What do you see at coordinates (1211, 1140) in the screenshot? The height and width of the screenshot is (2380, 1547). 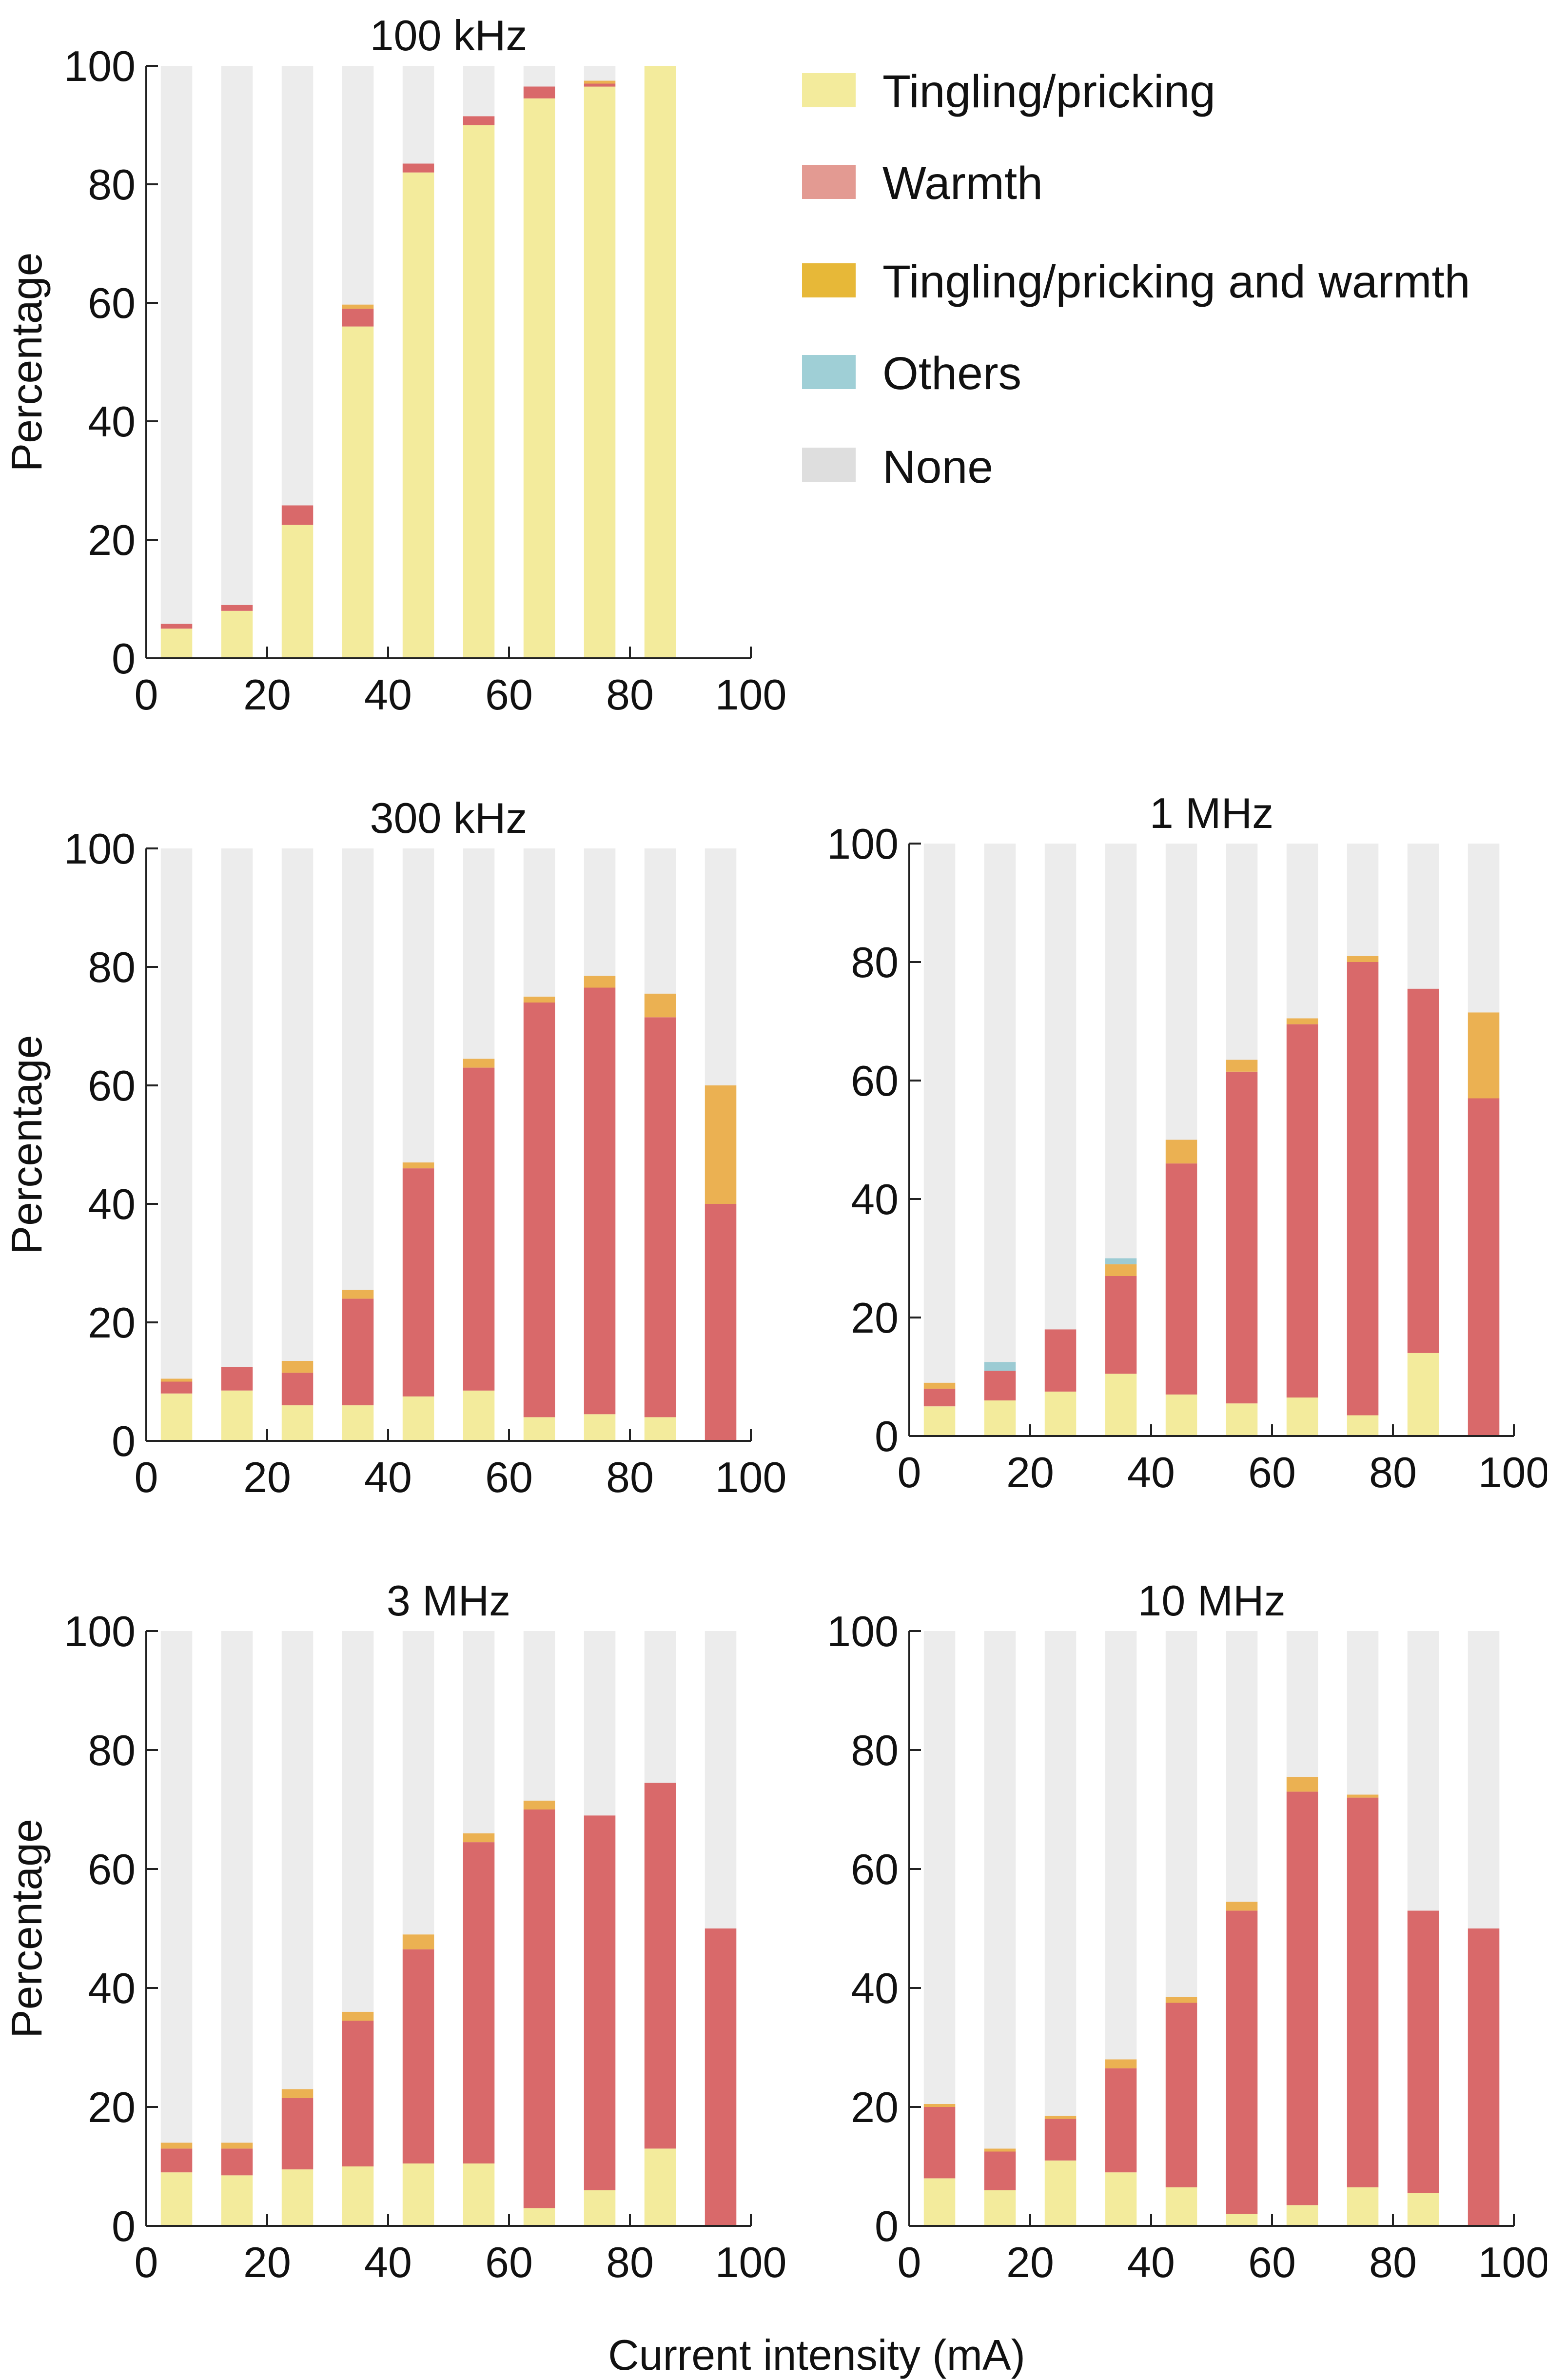 I see `bars-1mhz` at bounding box center [1211, 1140].